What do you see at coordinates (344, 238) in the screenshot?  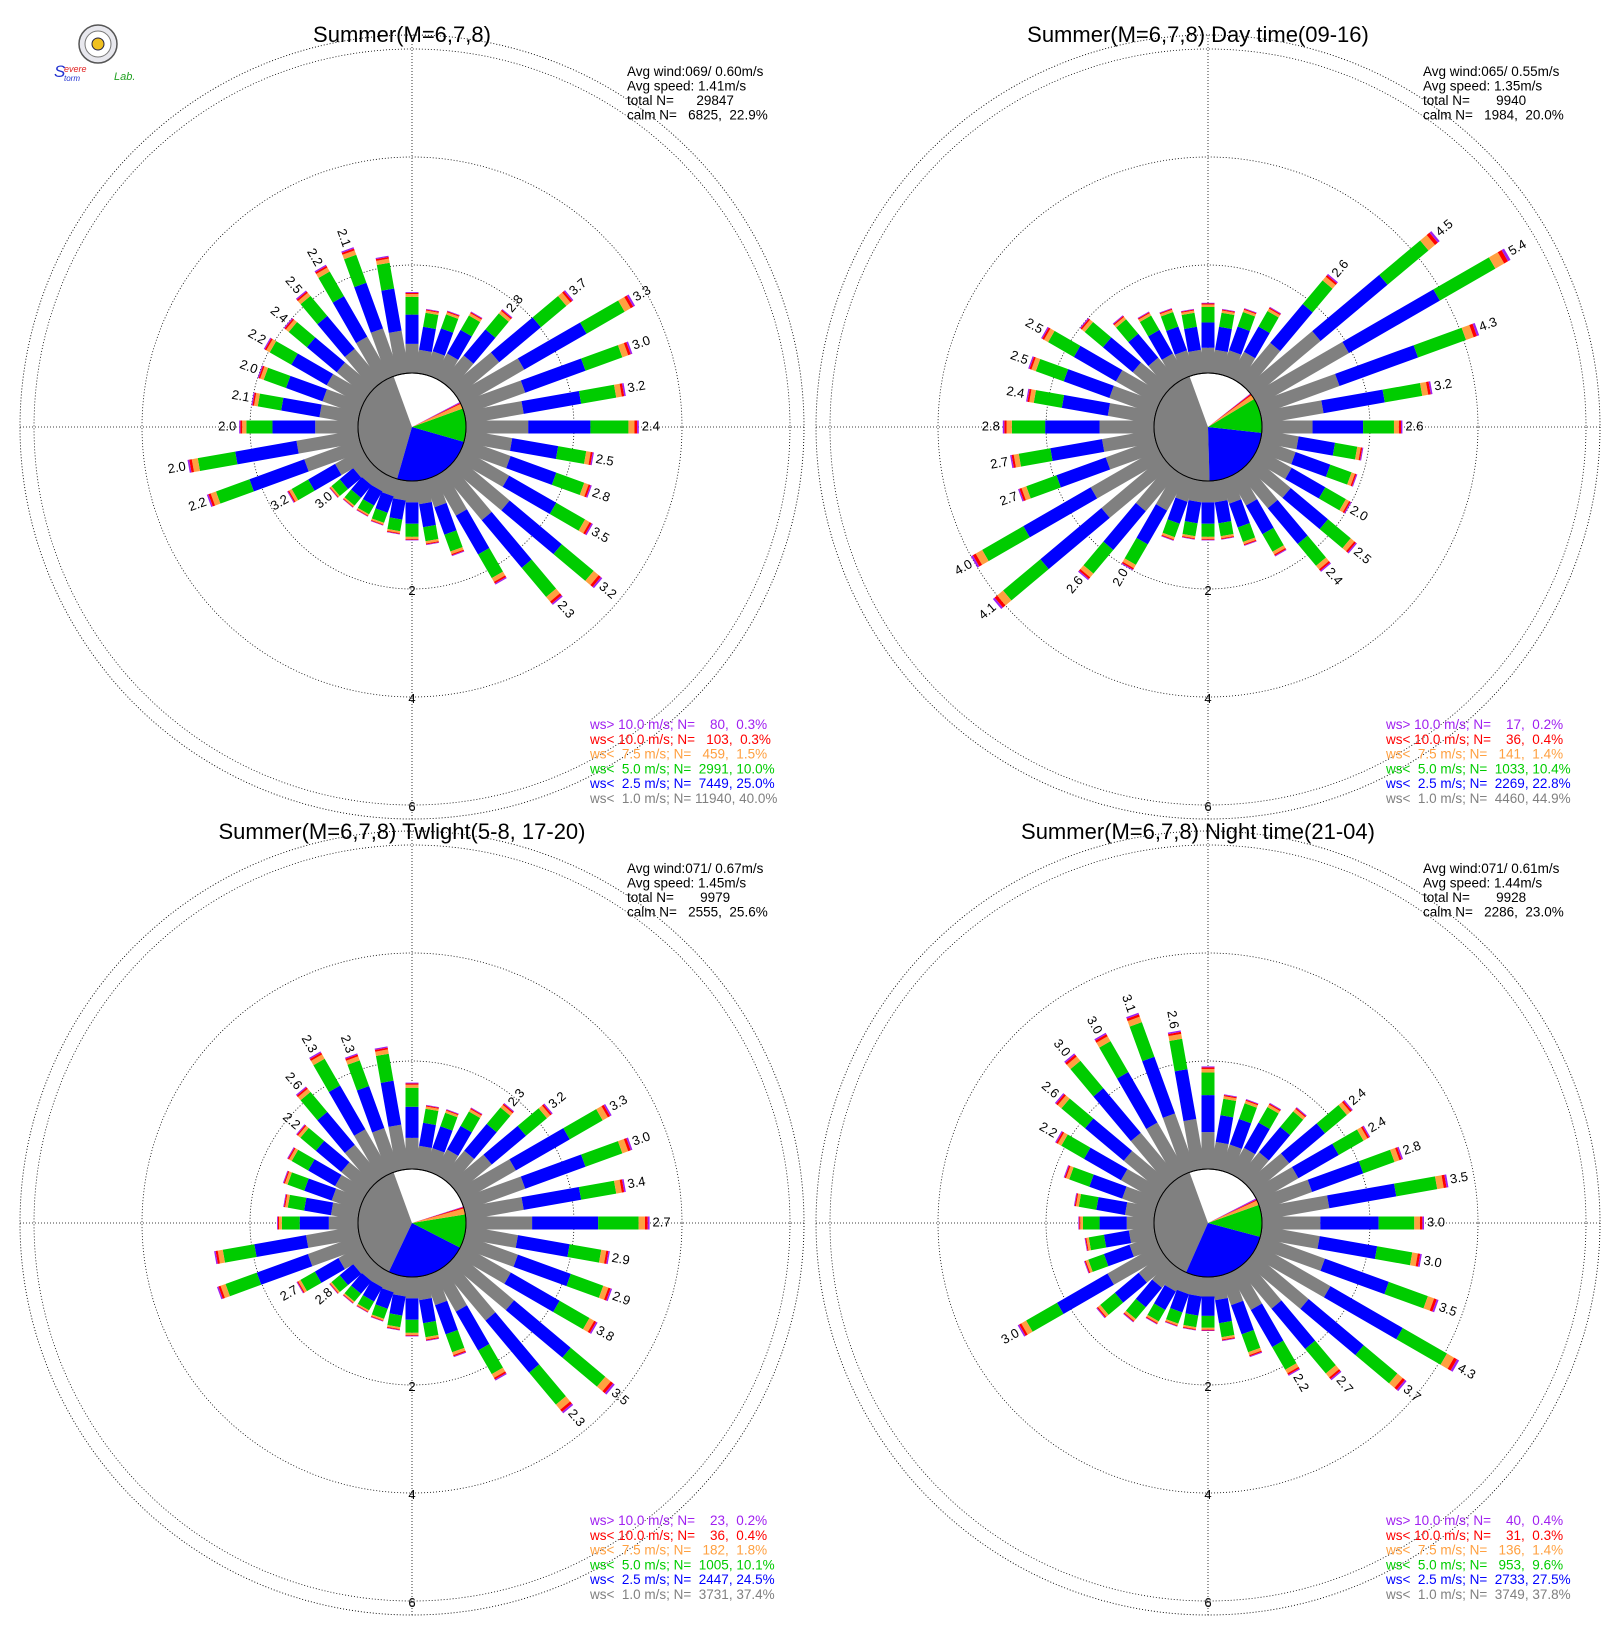 I see `bar-label: 2.1` at bounding box center [344, 238].